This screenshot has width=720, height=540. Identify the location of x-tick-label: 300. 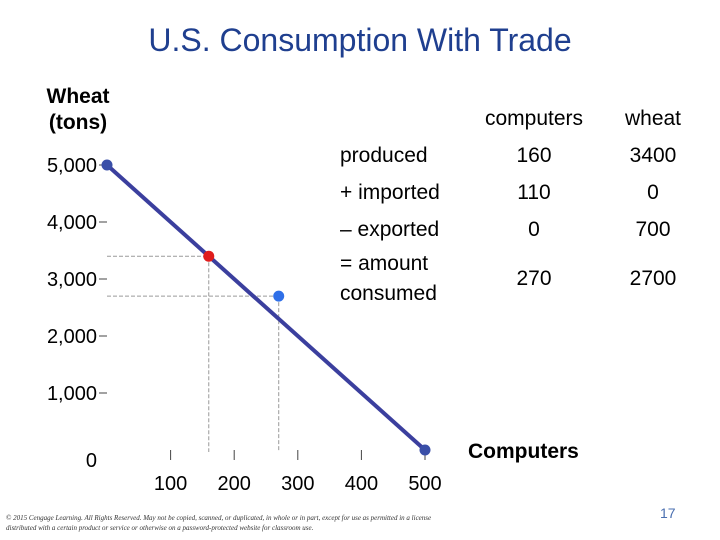
(297, 484).